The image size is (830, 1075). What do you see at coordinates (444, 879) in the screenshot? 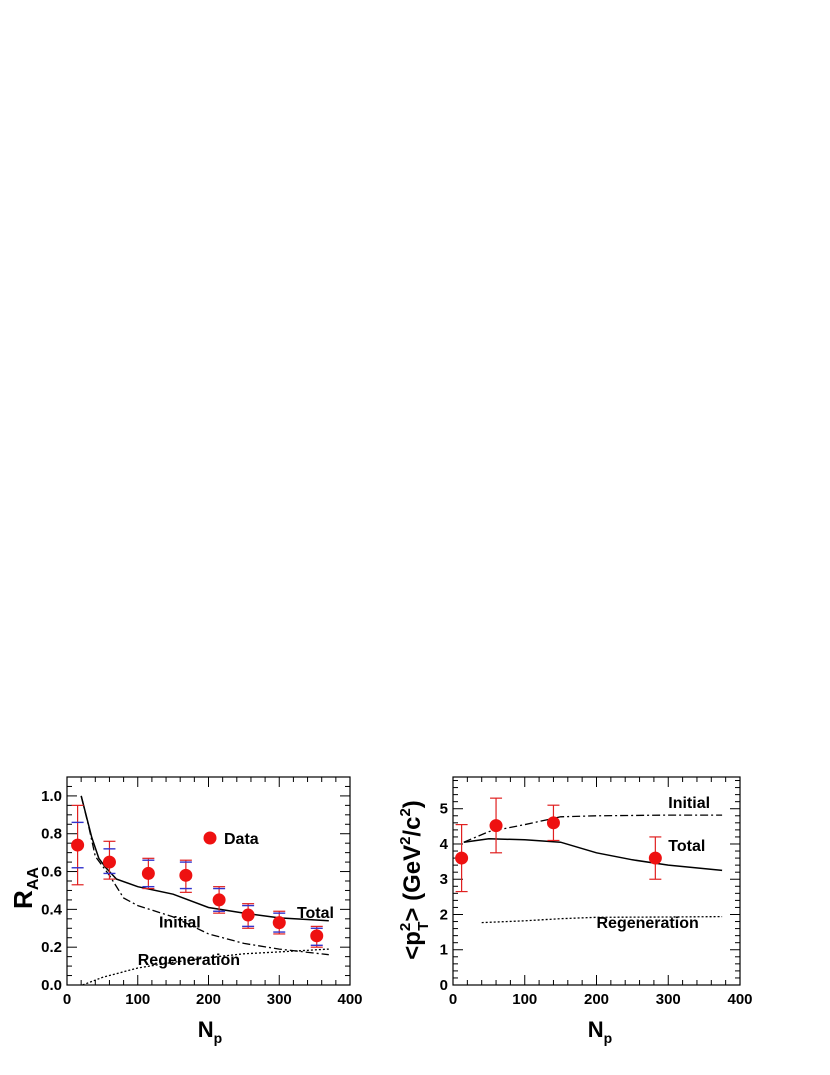
I see `y-tick-label: 3` at bounding box center [444, 879].